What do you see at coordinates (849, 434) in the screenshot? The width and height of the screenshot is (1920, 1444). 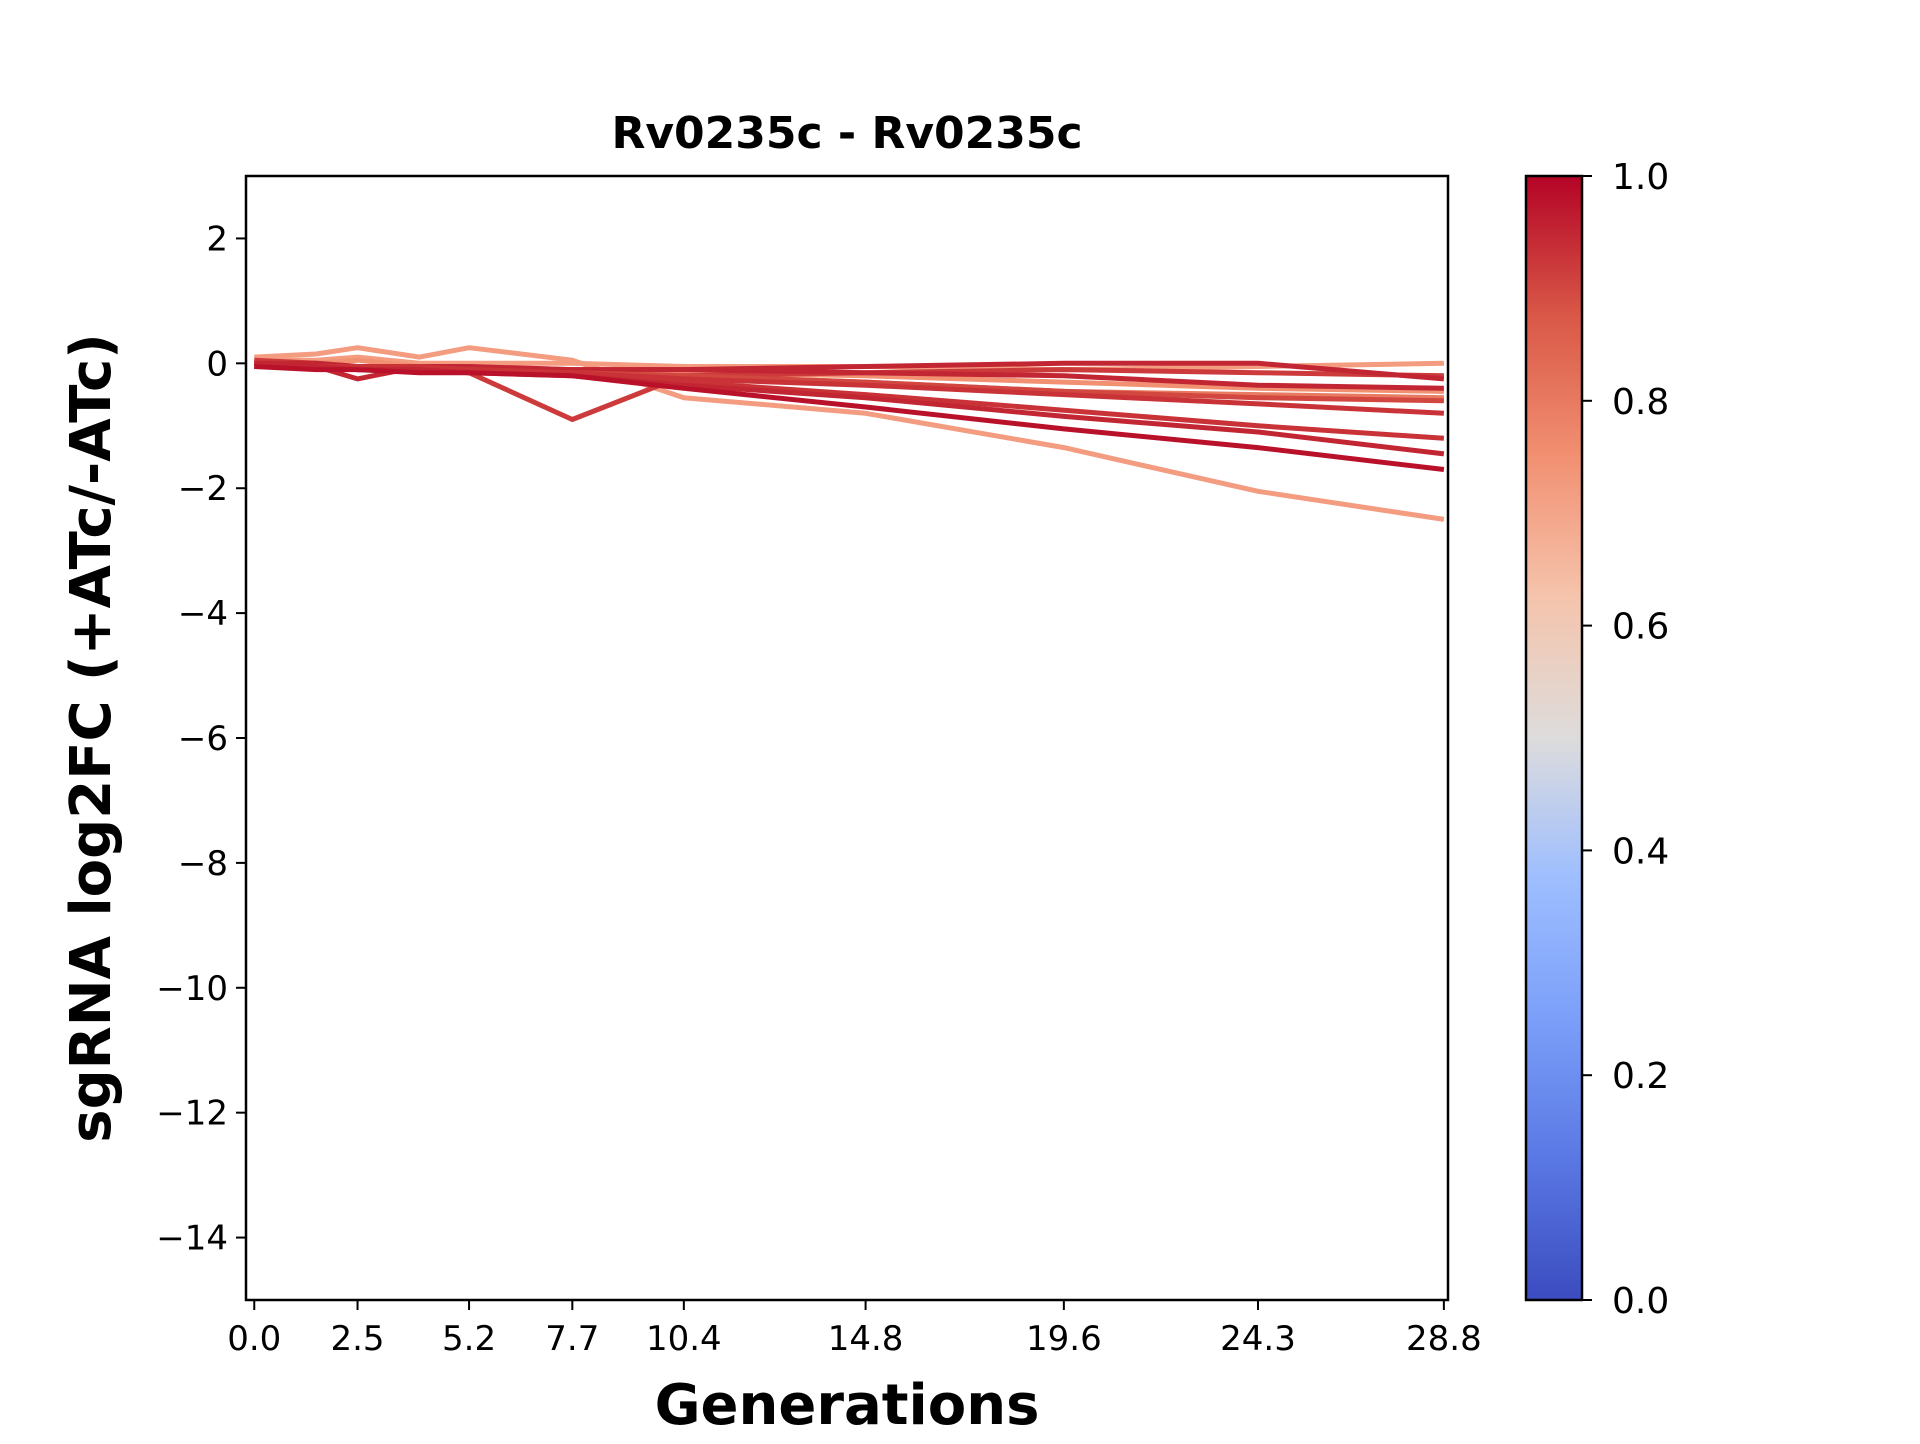 I see `series-group` at bounding box center [849, 434].